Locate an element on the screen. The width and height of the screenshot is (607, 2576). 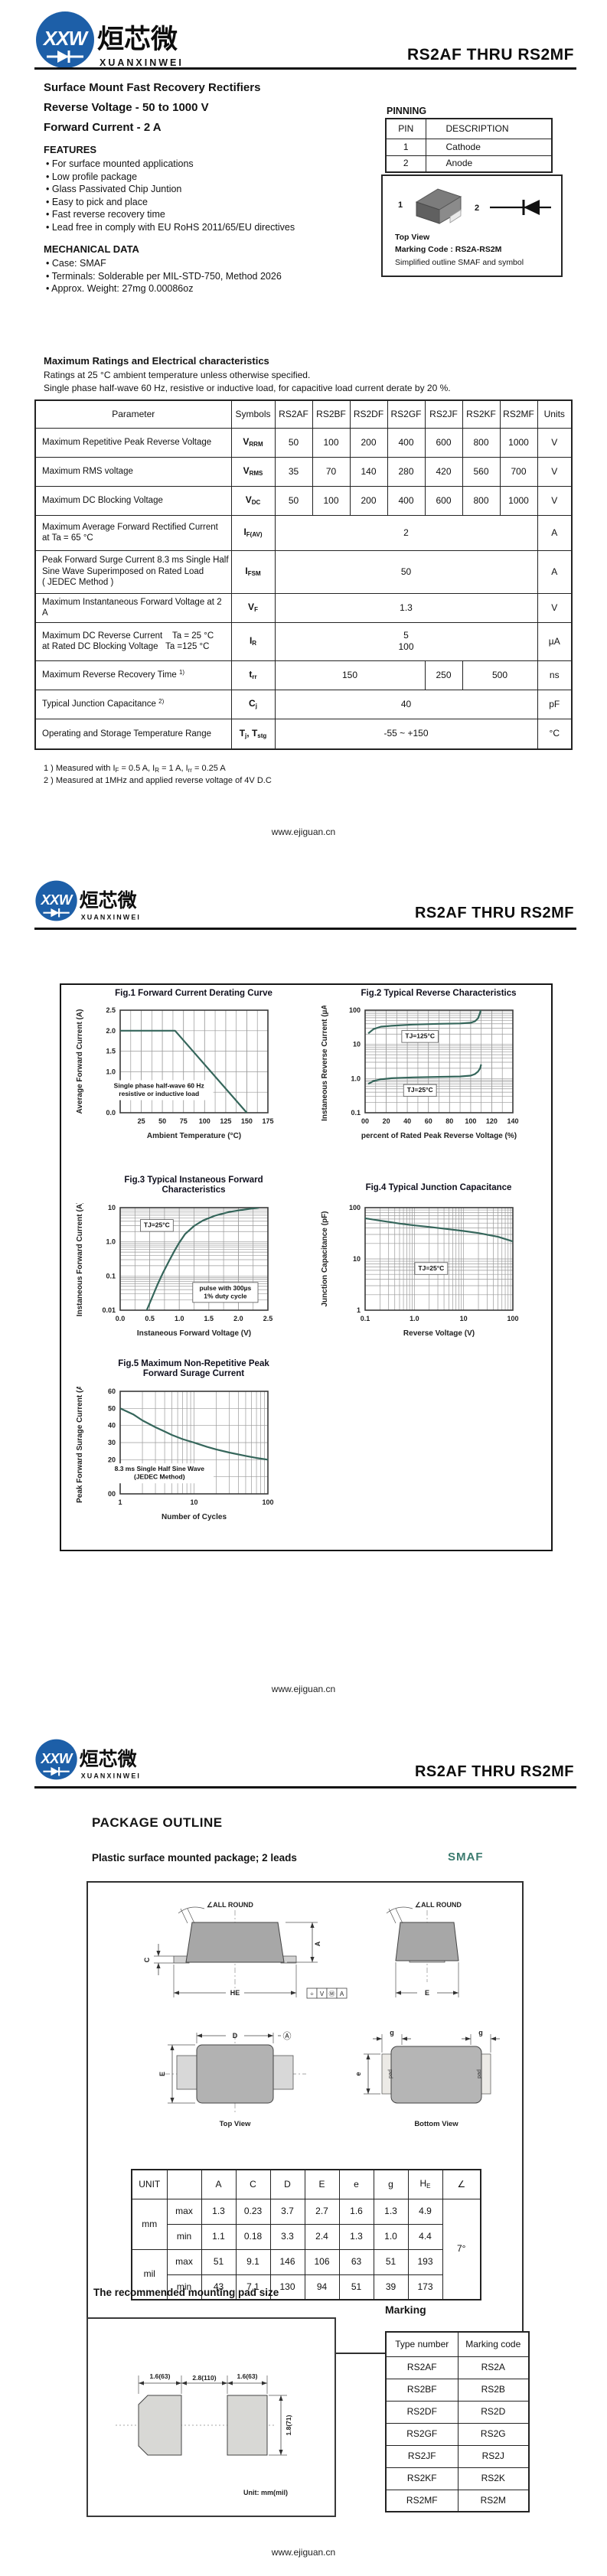
doc-subtitle-1: Surface Mount Fast Recovery Rectifiers is located at coordinates (153, 87).